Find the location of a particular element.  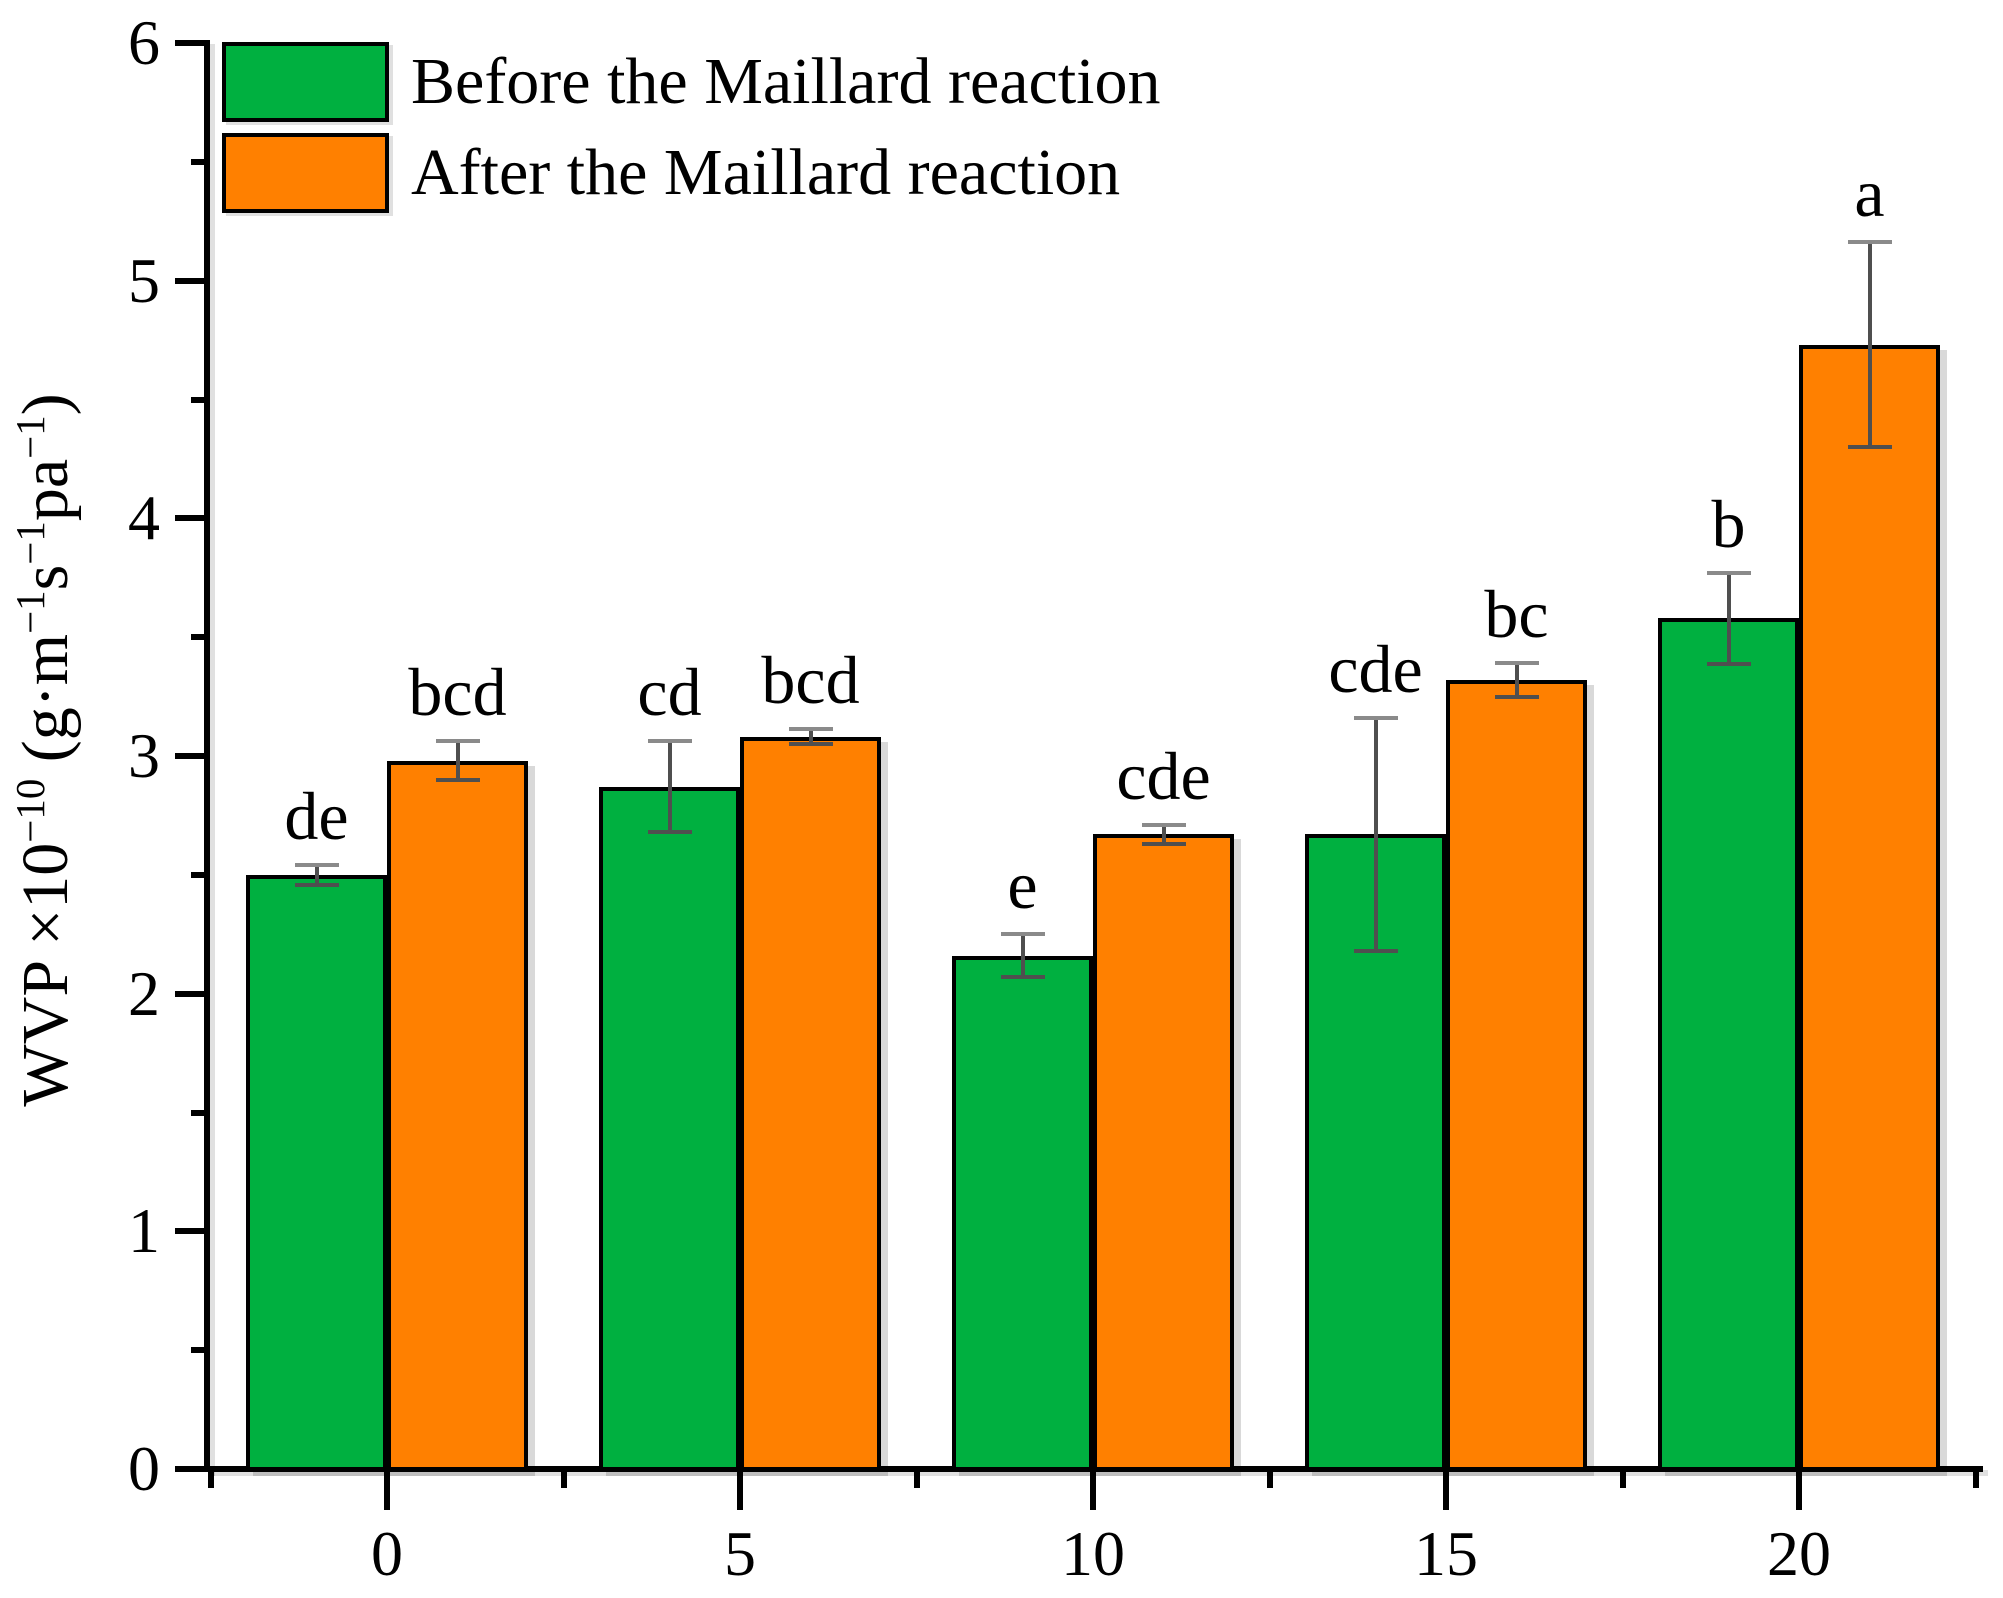

y-axis-line is located at coordinates (207, 756).